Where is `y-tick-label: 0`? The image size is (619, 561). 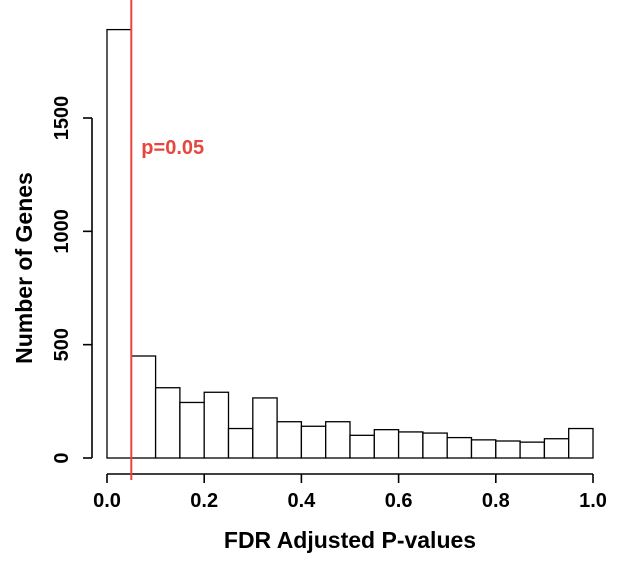 y-tick-label: 0 is located at coordinates (62, 457).